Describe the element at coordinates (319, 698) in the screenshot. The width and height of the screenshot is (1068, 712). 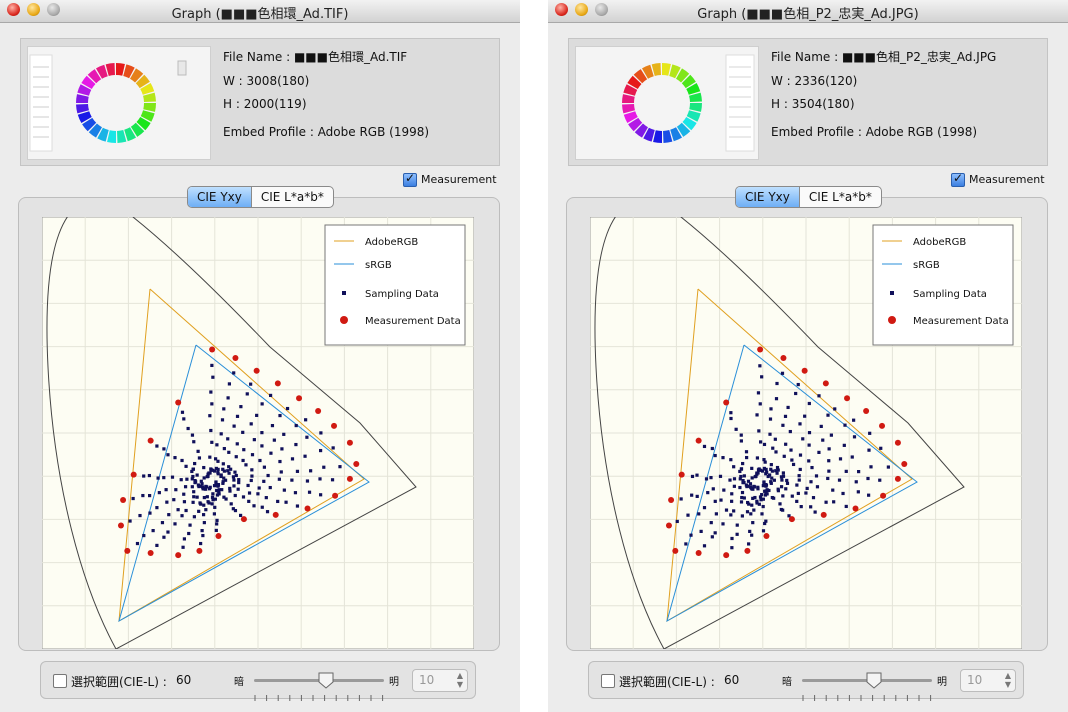
I see `slider-ticks` at that location.